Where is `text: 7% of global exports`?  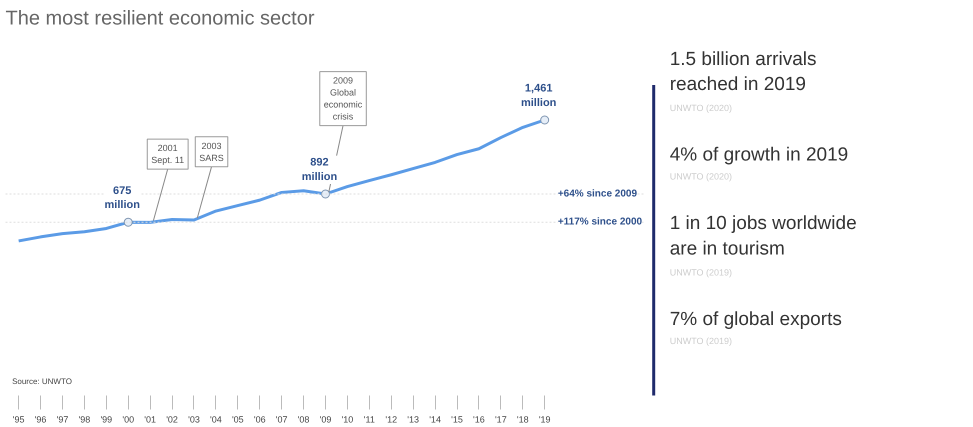 text: 7% of global exports is located at coordinates (756, 319).